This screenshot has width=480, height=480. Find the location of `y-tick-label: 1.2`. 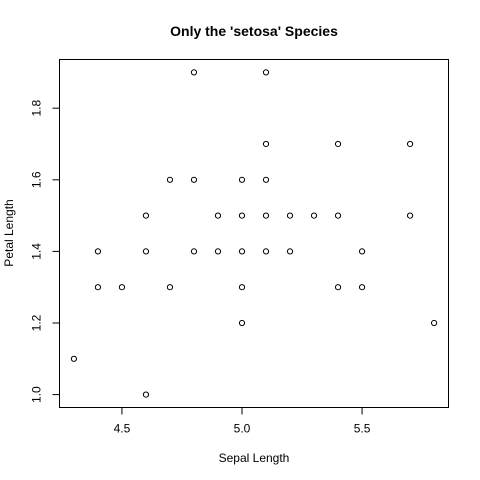

y-tick-label: 1.2 is located at coordinates (37, 322).